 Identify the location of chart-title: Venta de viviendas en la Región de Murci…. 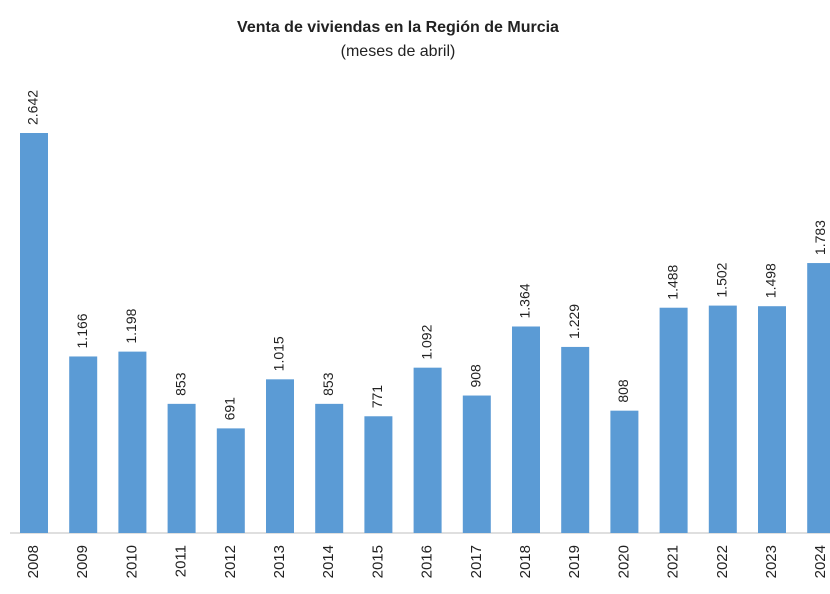
(398, 27).